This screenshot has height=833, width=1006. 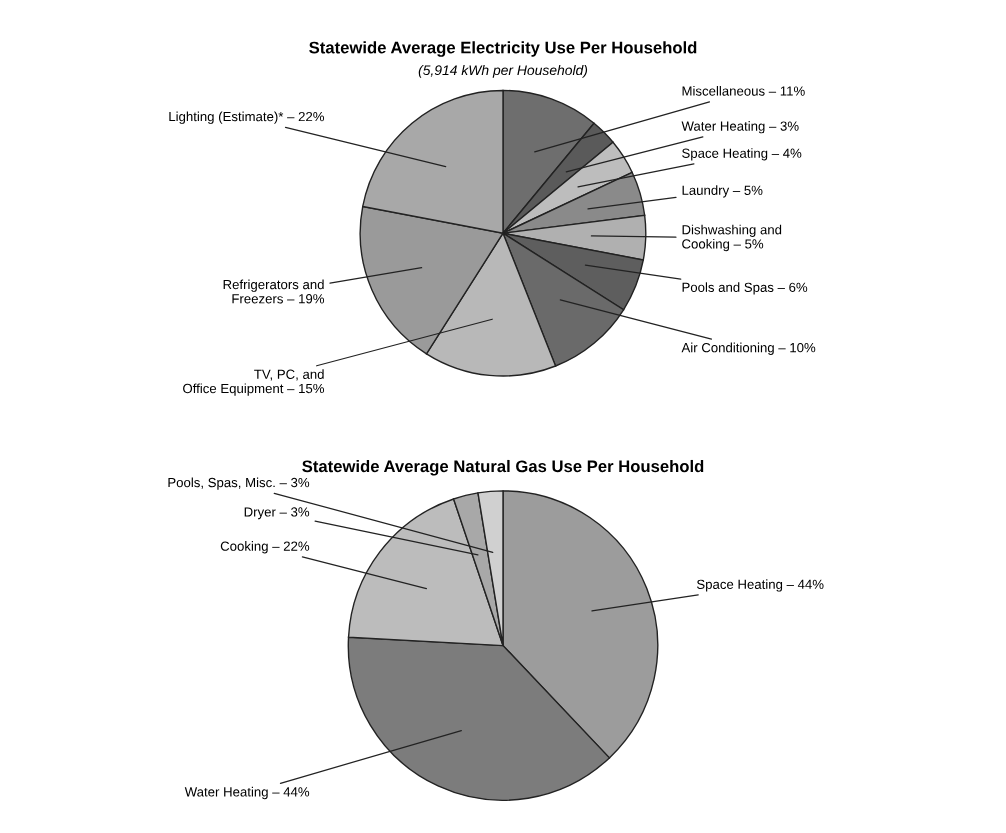 I want to click on slice-label: Pools, Spas, Misc. – 3%, so click(x=239, y=483).